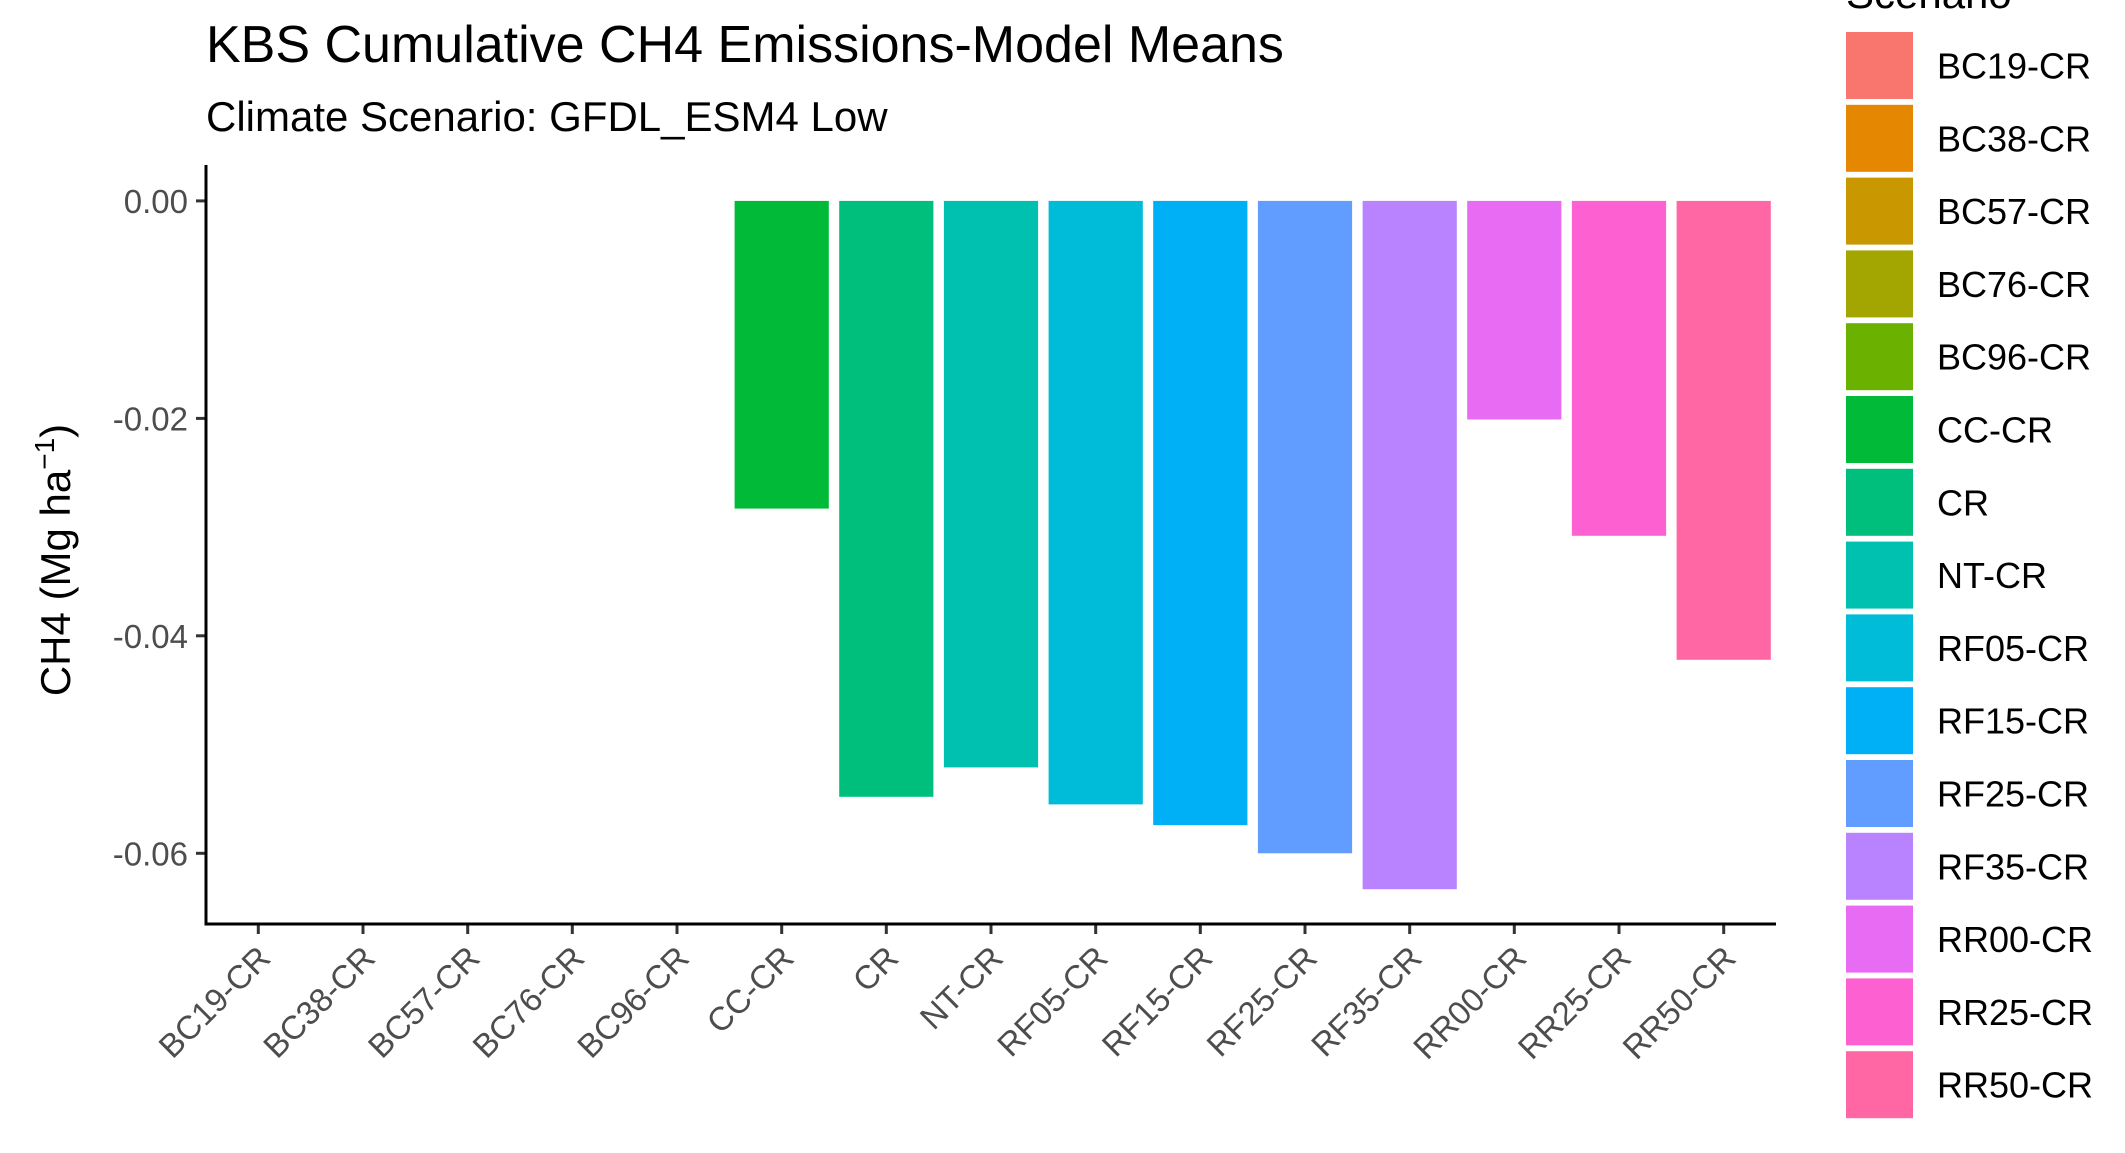  I want to click on chart-title: KBS Cumulative CH4 Emissions-Model Means, so click(745, 45).